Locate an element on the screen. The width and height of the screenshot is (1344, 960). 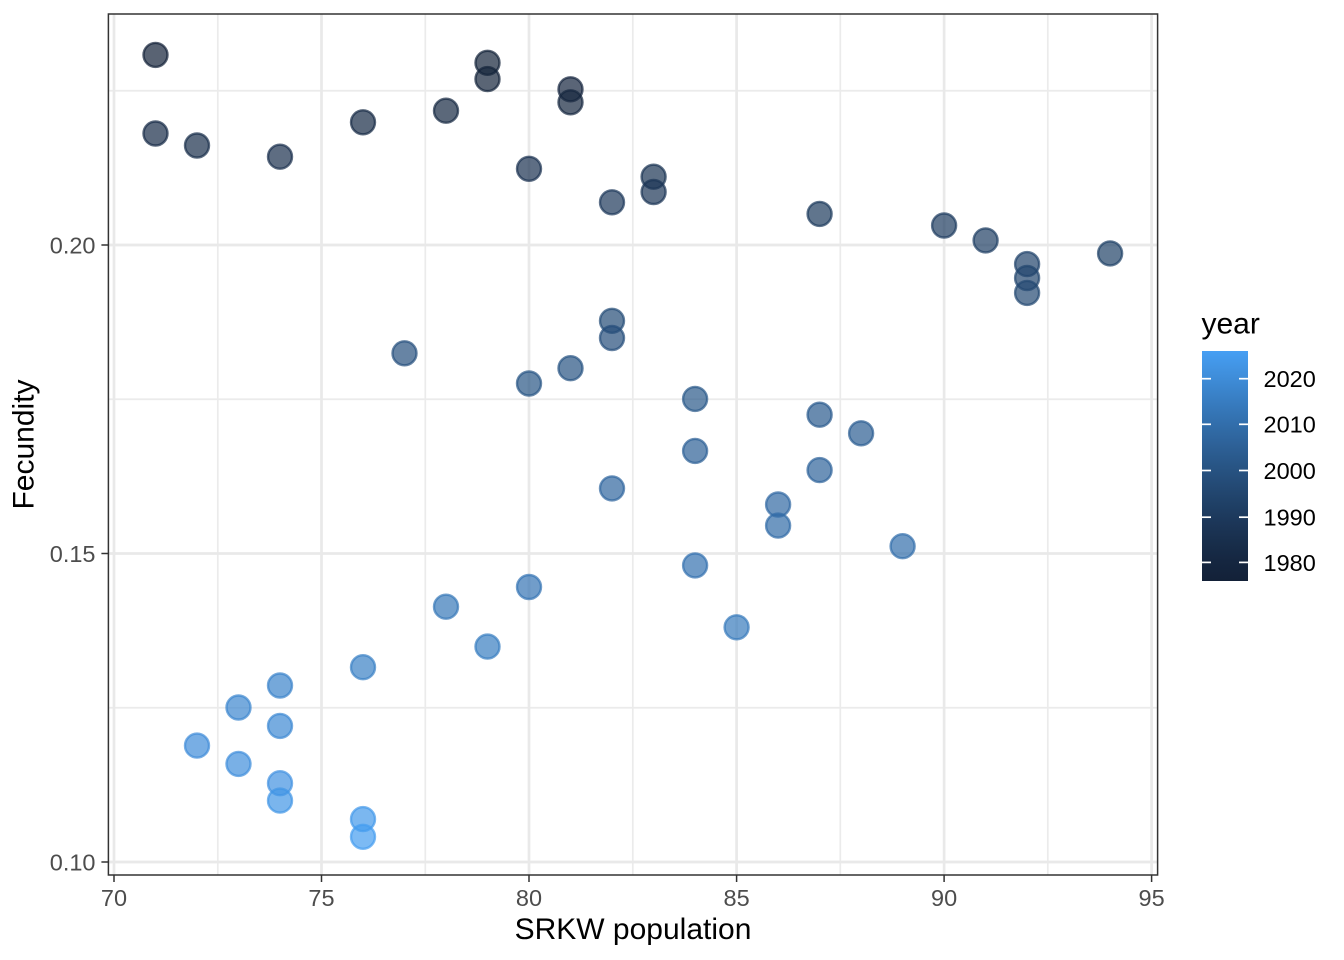
svg-text: 1980 is located at coordinates (1290, 563).